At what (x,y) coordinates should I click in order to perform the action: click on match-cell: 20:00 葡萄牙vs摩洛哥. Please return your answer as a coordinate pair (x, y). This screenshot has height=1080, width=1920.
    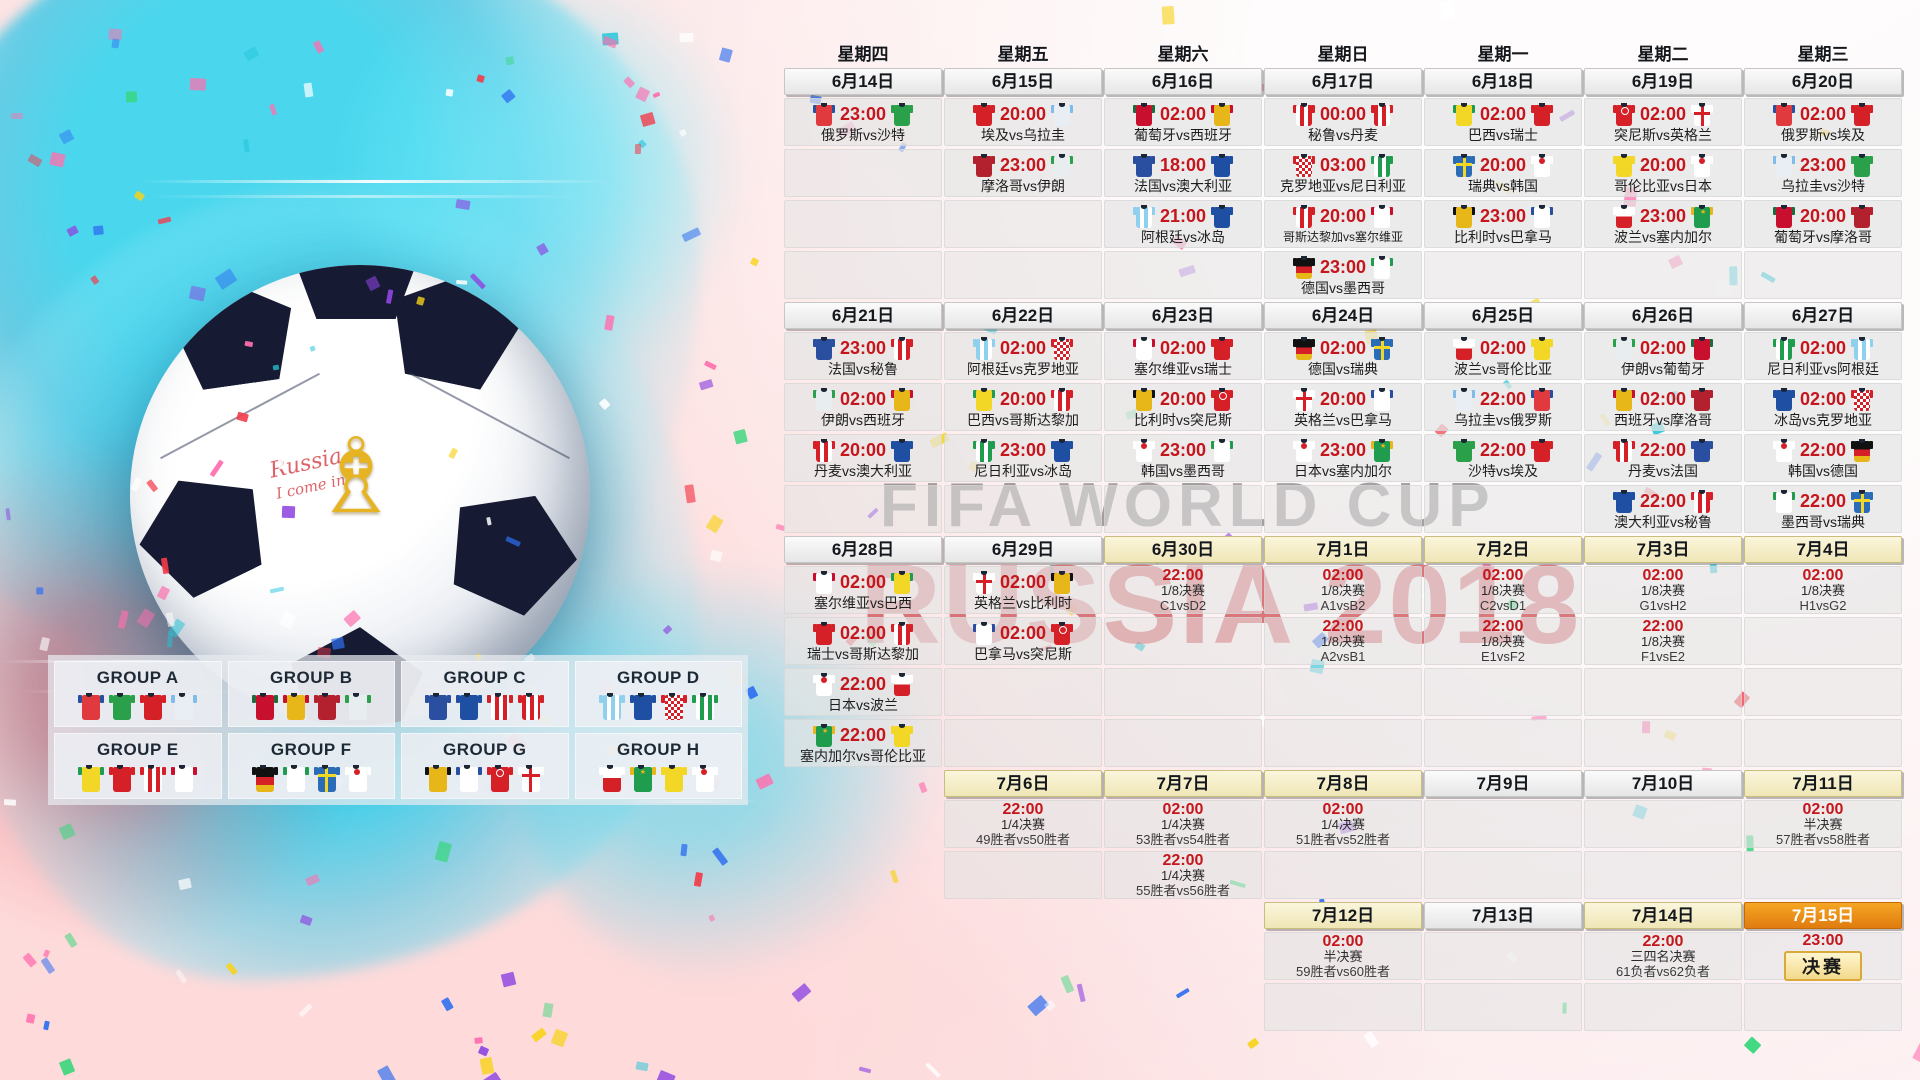
    Looking at the image, I should click on (1823, 224).